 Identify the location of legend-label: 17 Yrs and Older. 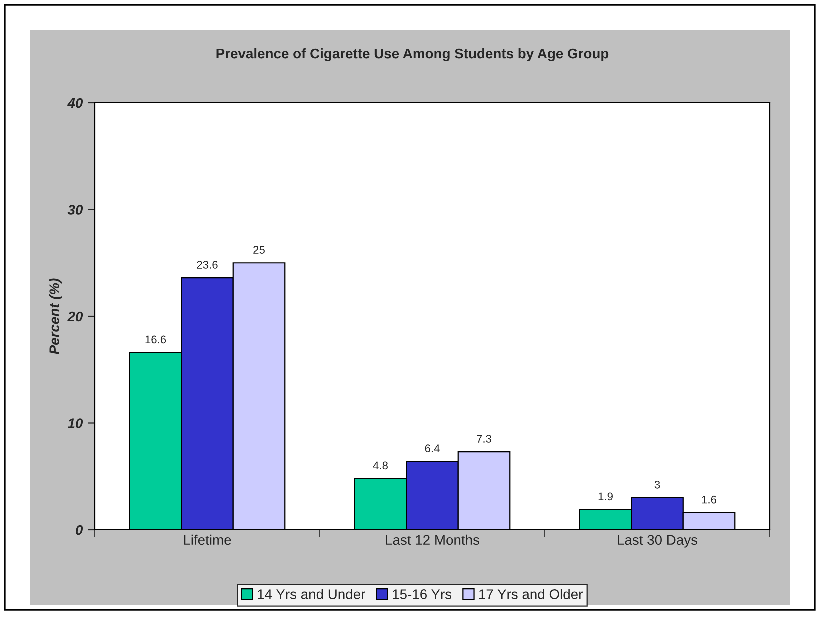
(531, 594).